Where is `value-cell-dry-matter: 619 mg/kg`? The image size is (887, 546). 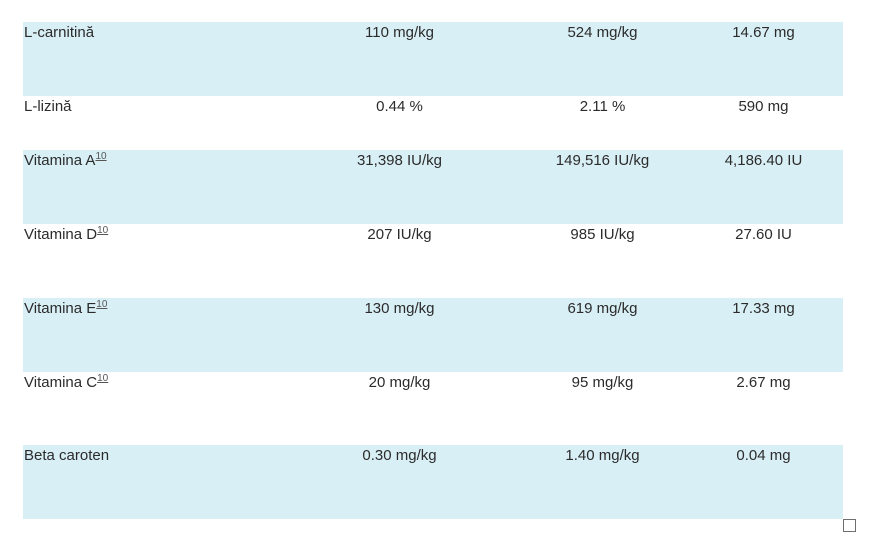
value-cell-dry-matter: 619 mg/kg is located at coordinates (602, 335).